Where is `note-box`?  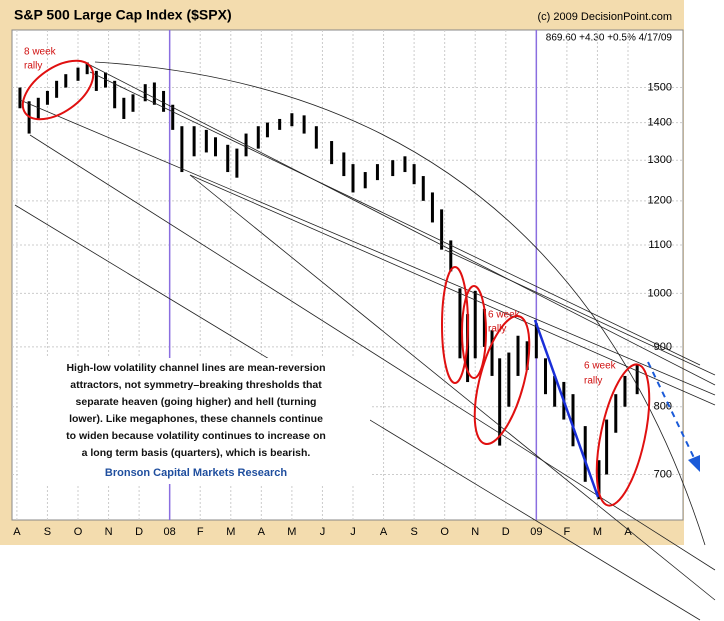
note-box is located at coordinates (195, 421).